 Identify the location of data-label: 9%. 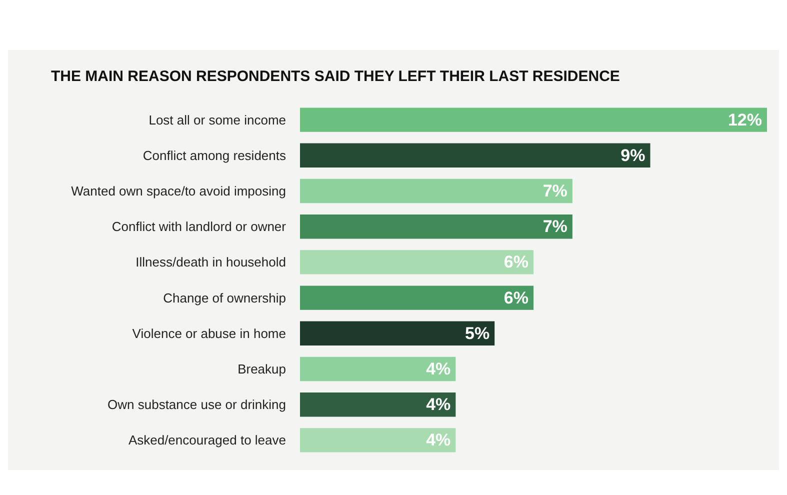
(633, 155).